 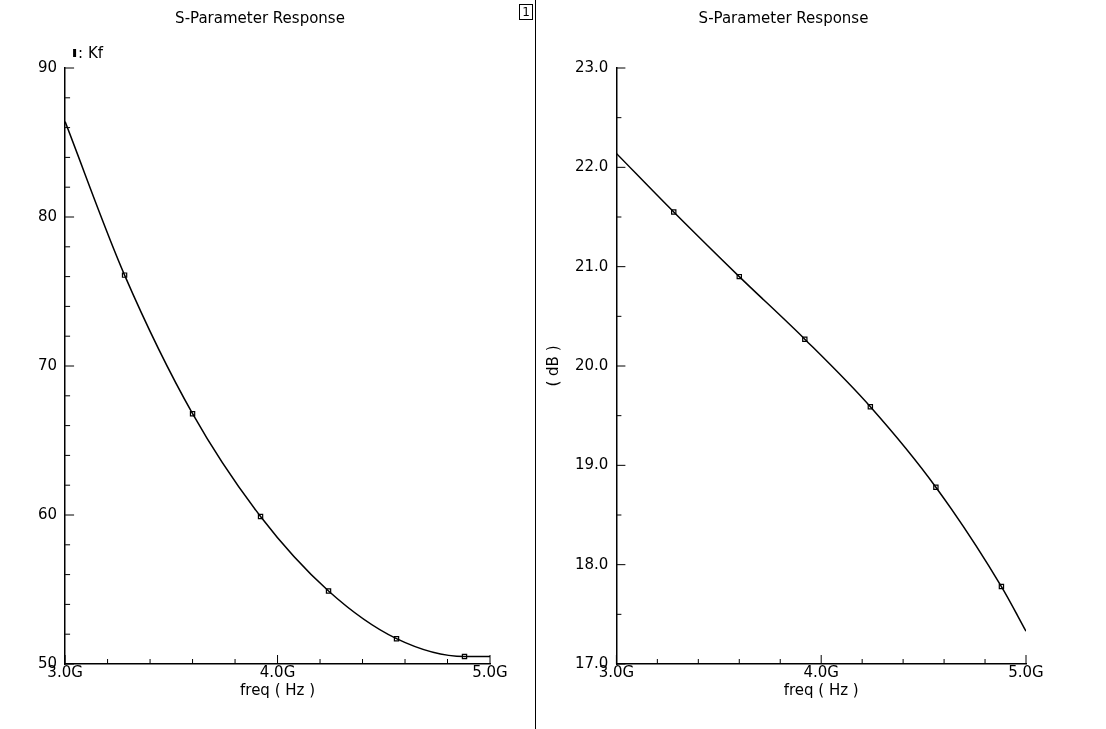 What do you see at coordinates (591, 464) in the screenshot?
I see `y-tick-label: 19.0` at bounding box center [591, 464].